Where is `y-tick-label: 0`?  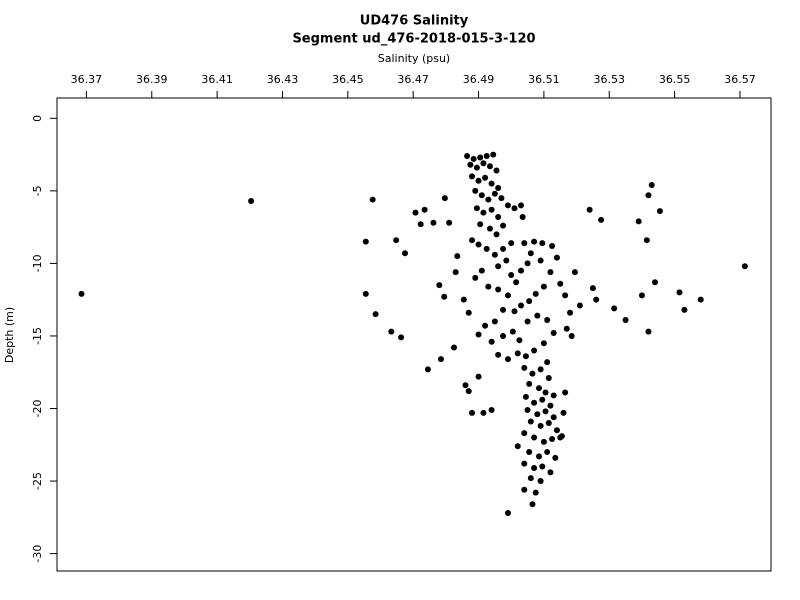
y-tick-label: 0 is located at coordinates (37, 118).